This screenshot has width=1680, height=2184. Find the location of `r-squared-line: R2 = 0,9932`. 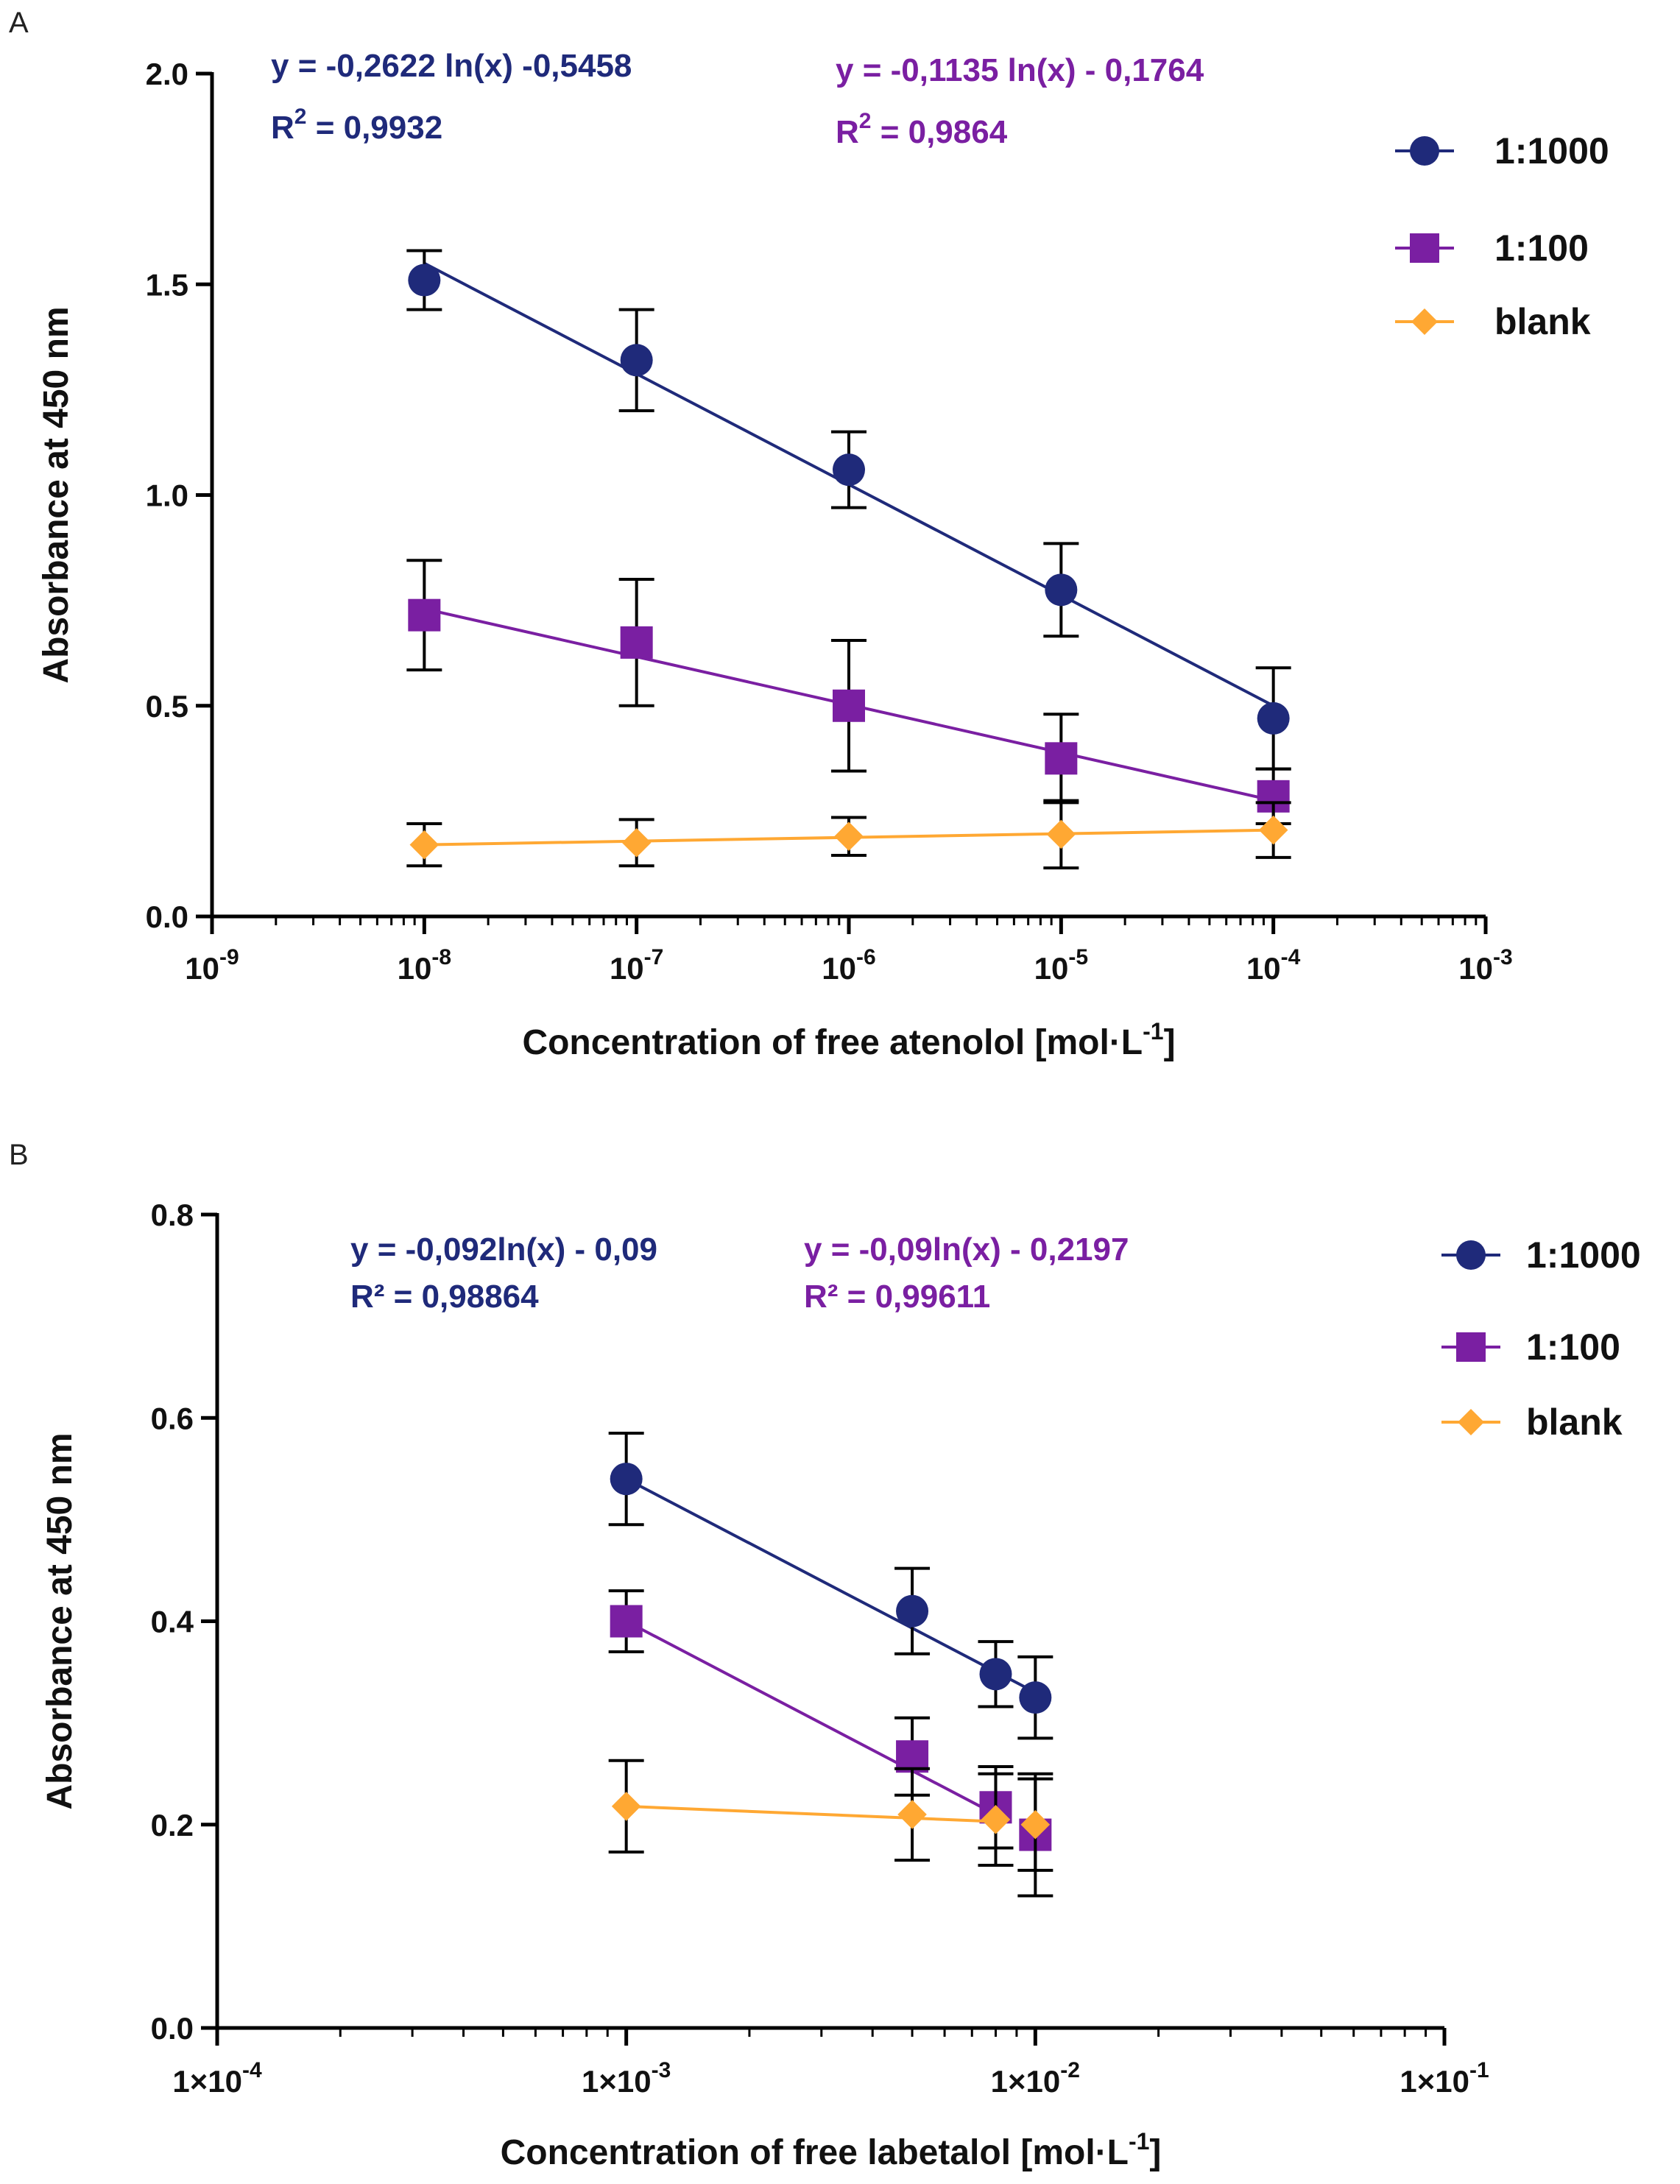

r-squared-line: R2 = 0,9932 is located at coordinates (356, 125).